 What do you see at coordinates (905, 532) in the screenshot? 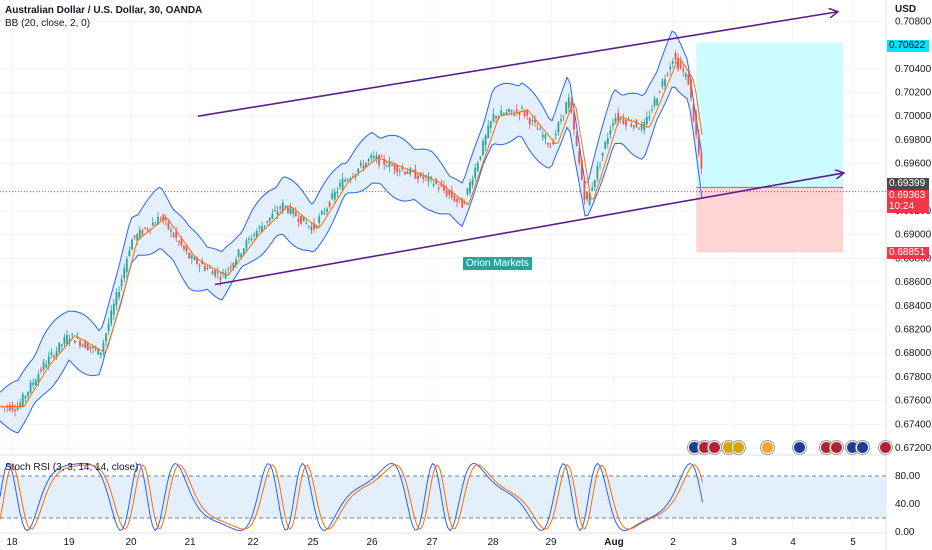
I see `stoch-tick-label: 0.00` at bounding box center [905, 532].